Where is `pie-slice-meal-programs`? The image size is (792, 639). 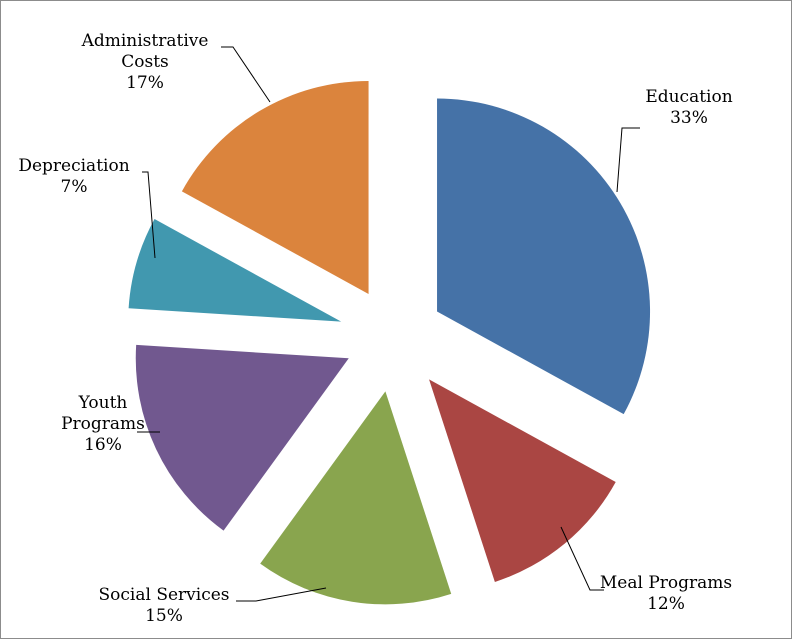 pie-slice-meal-programs is located at coordinates (522, 480).